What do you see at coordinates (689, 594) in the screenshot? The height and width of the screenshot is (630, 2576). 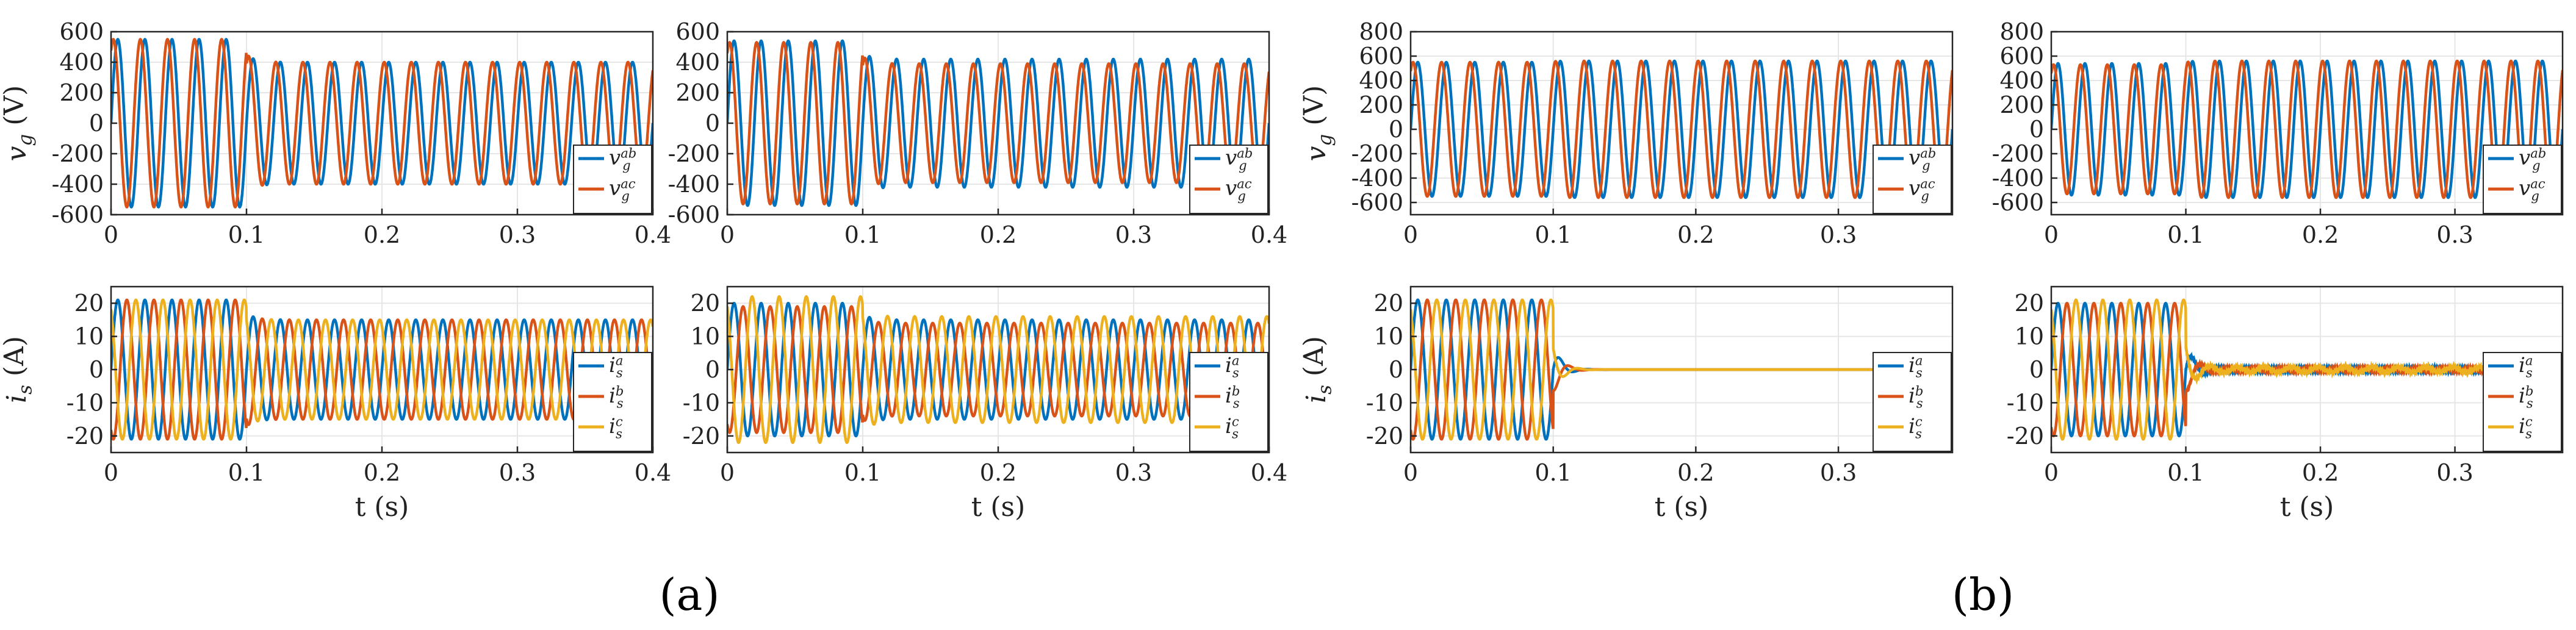 I see `panel-label: (a)` at bounding box center [689, 594].